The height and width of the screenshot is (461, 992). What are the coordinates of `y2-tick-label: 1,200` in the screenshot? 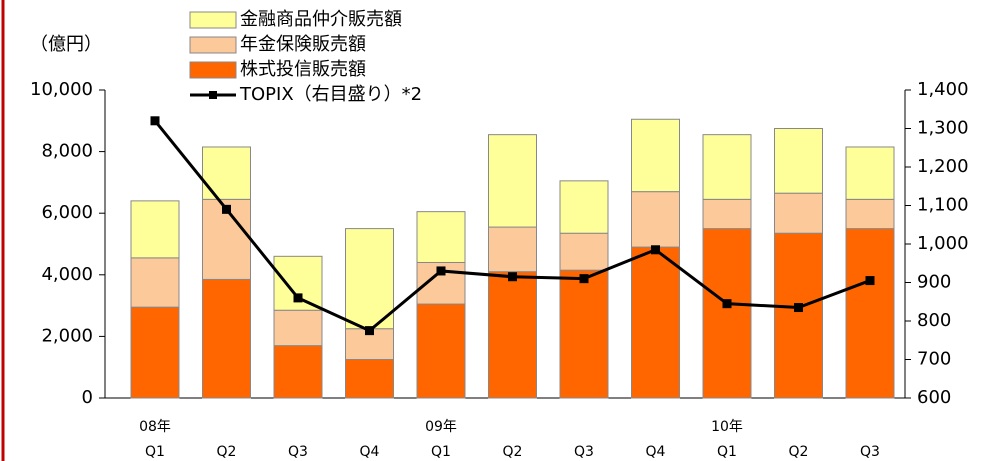 It's located at (943, 166).